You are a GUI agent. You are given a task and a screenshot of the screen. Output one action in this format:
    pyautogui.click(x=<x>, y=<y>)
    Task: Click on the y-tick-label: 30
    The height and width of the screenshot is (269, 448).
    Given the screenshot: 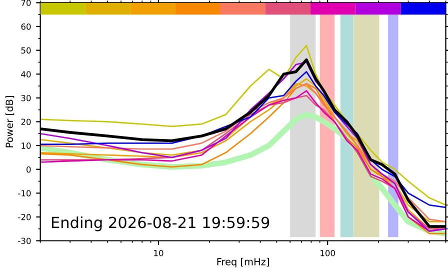 What is the action you would take?
    pyautogui.click(x=26, y=98)
    